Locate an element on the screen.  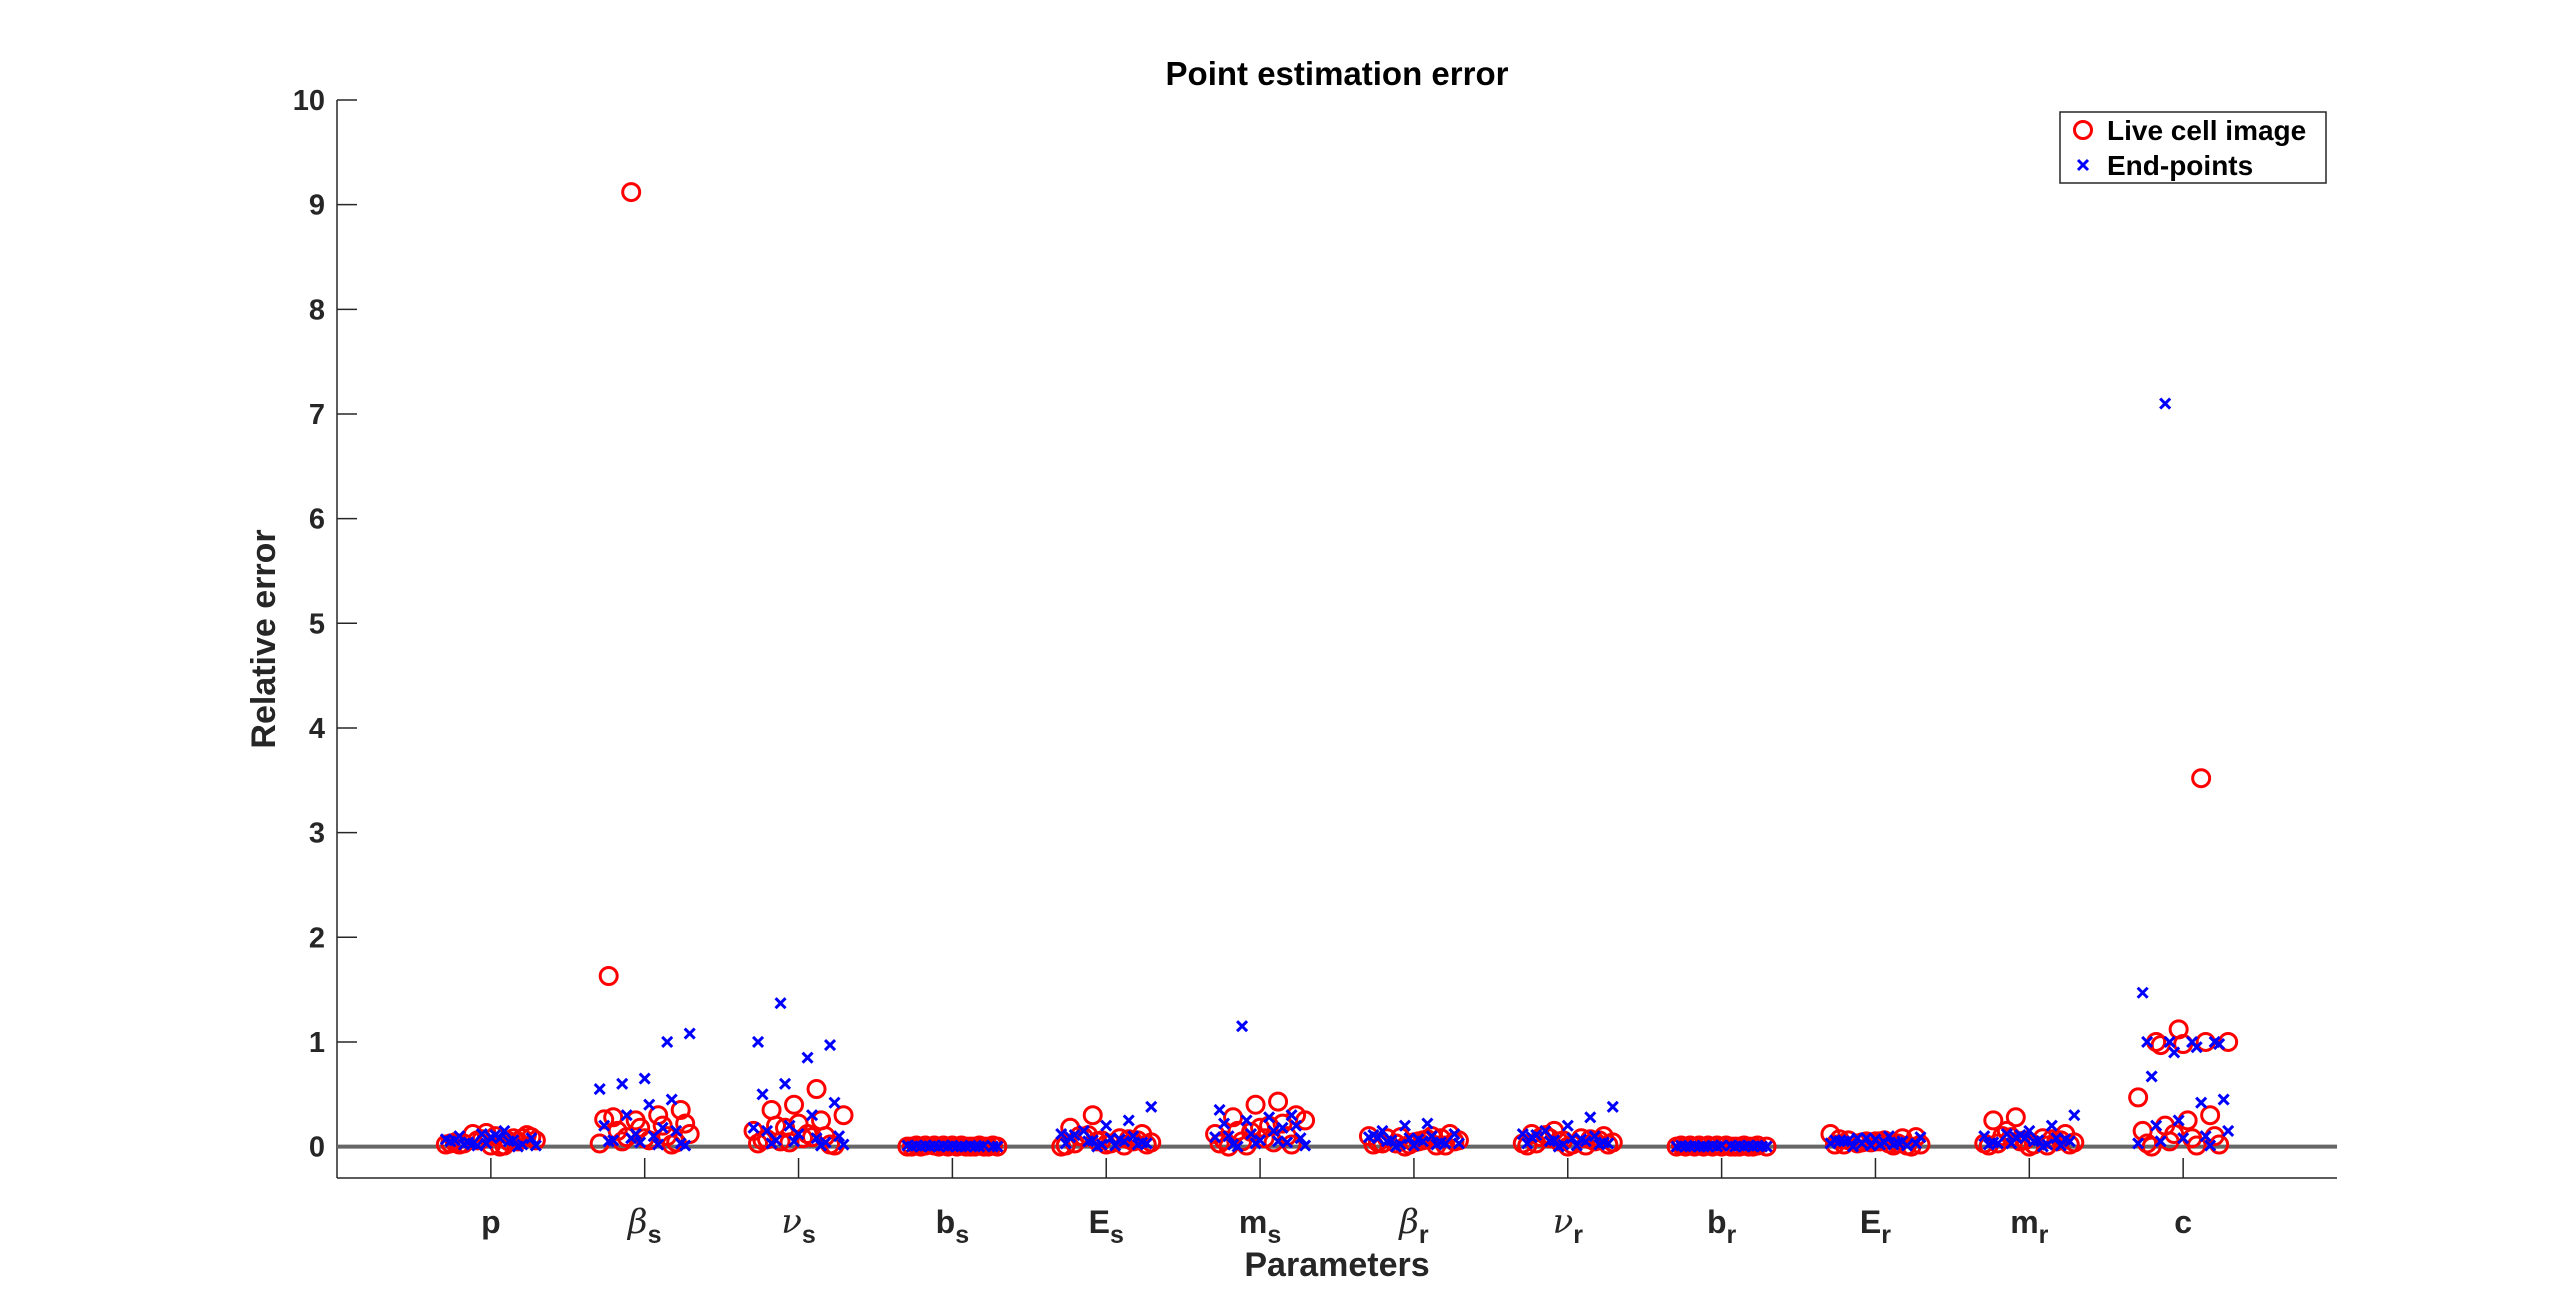
legend-marker-live-cell is located at coordinates (2083, 130).